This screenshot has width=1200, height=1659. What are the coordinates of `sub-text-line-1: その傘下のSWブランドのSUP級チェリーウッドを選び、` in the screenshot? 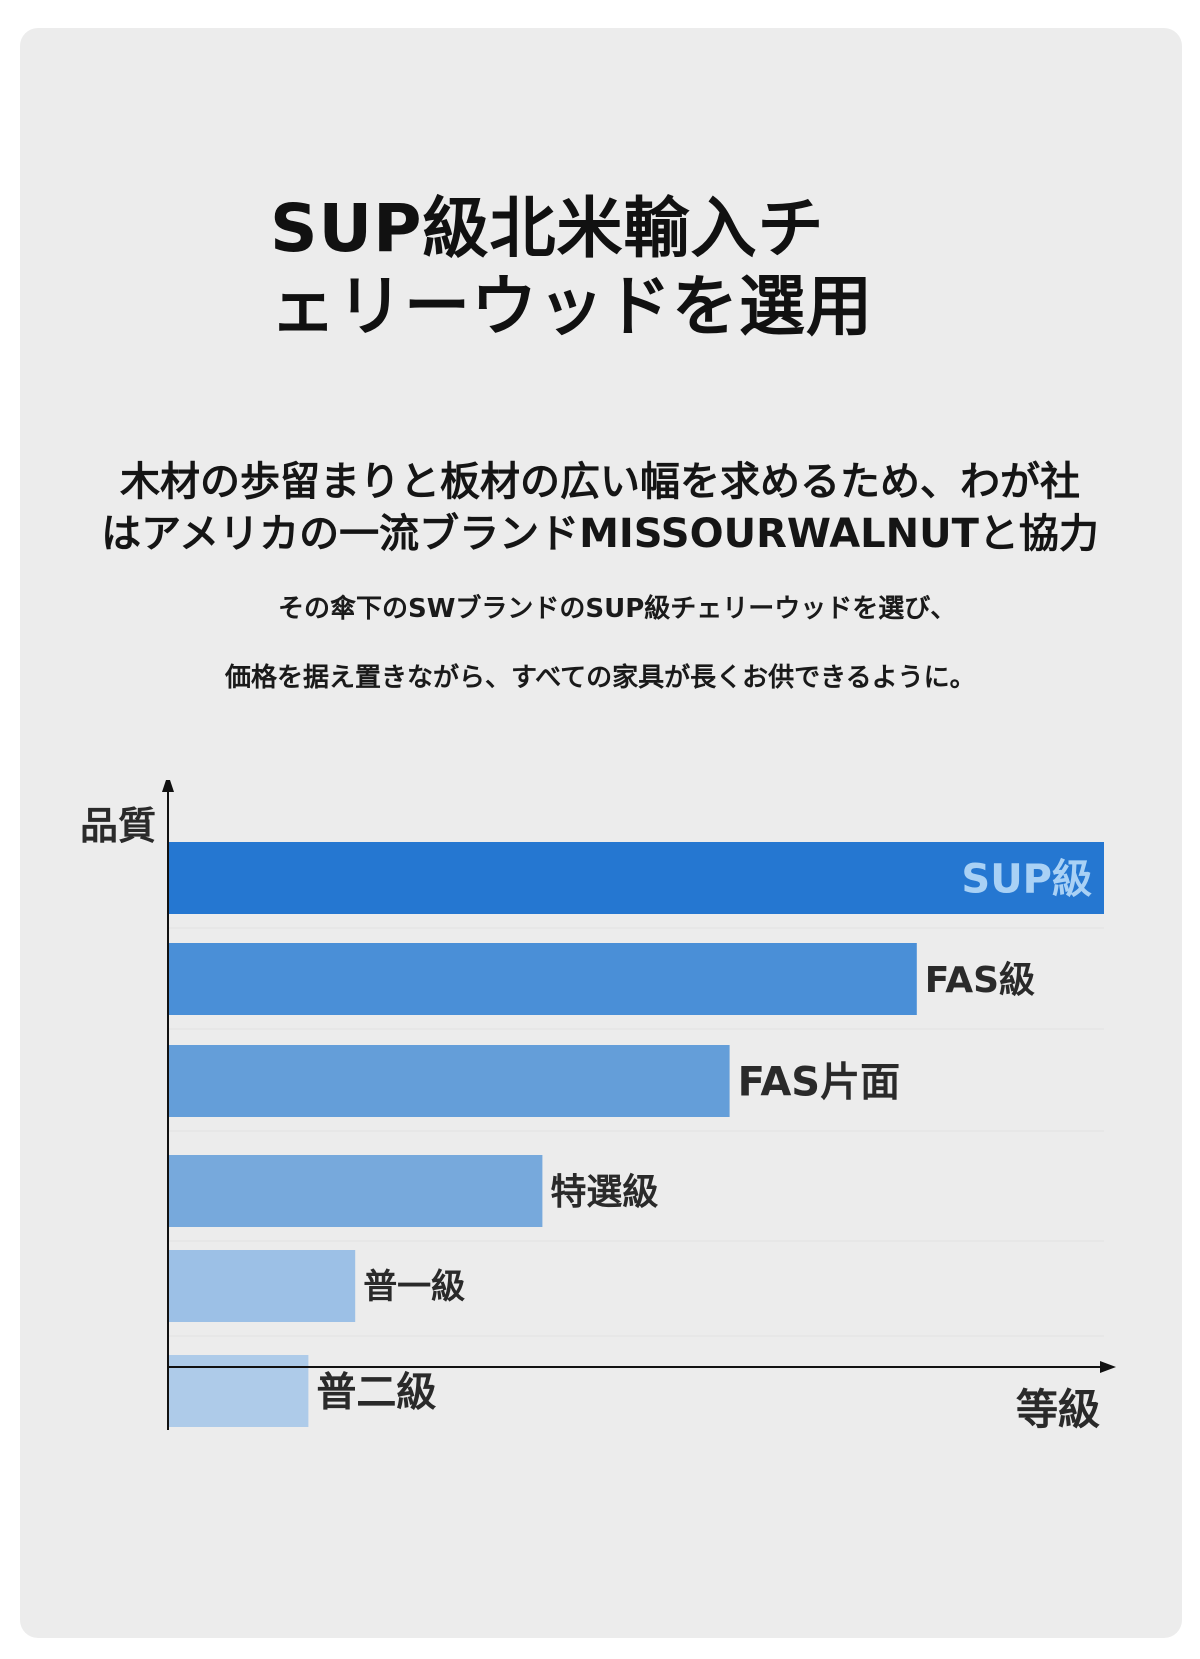 It's located at (617, 609).